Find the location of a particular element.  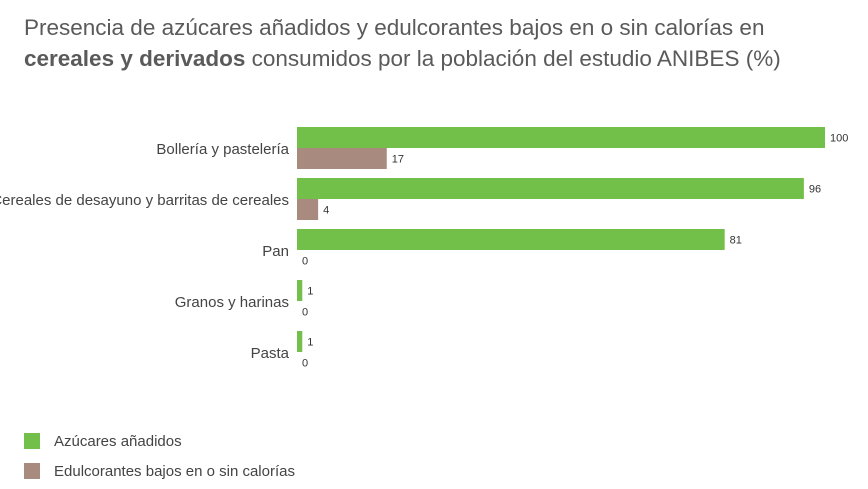

data-label: 4 is located at coordinates (326, 210).